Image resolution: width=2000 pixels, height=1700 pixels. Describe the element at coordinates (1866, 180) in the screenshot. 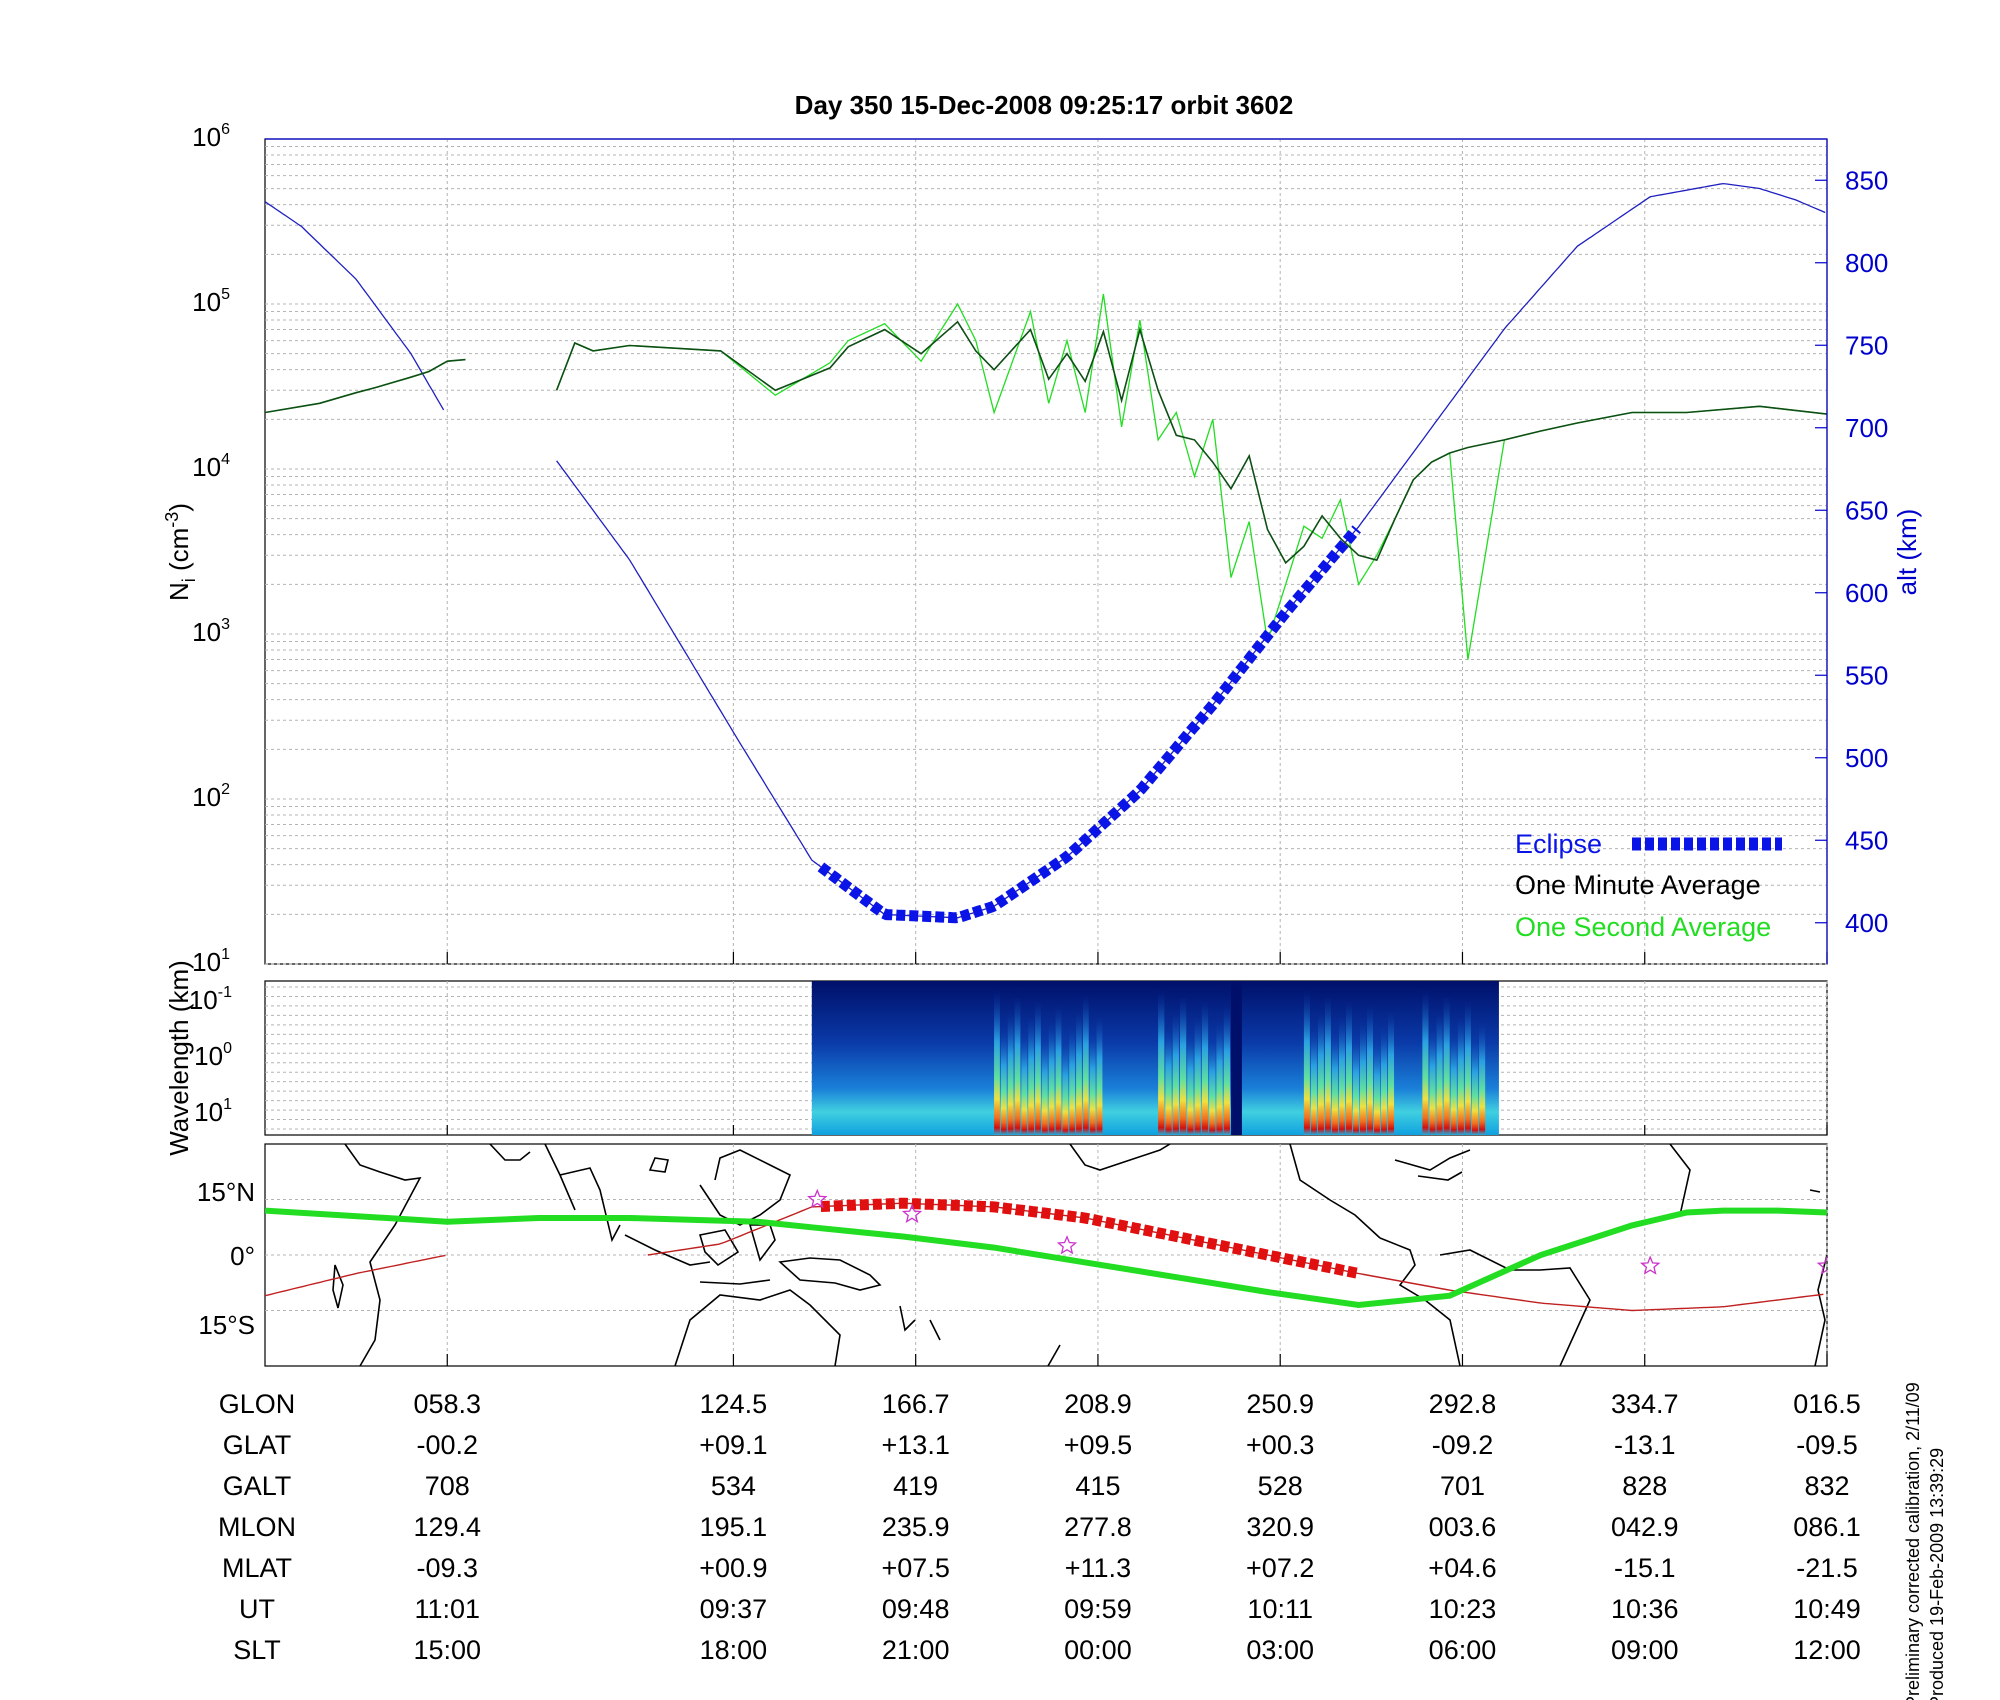

I see `alt-tick-label: 850` at that location.